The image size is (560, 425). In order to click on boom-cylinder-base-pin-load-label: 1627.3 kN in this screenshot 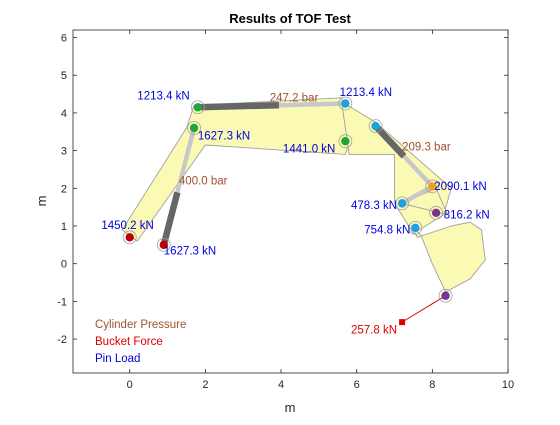, I will do `click(190, 251)`.